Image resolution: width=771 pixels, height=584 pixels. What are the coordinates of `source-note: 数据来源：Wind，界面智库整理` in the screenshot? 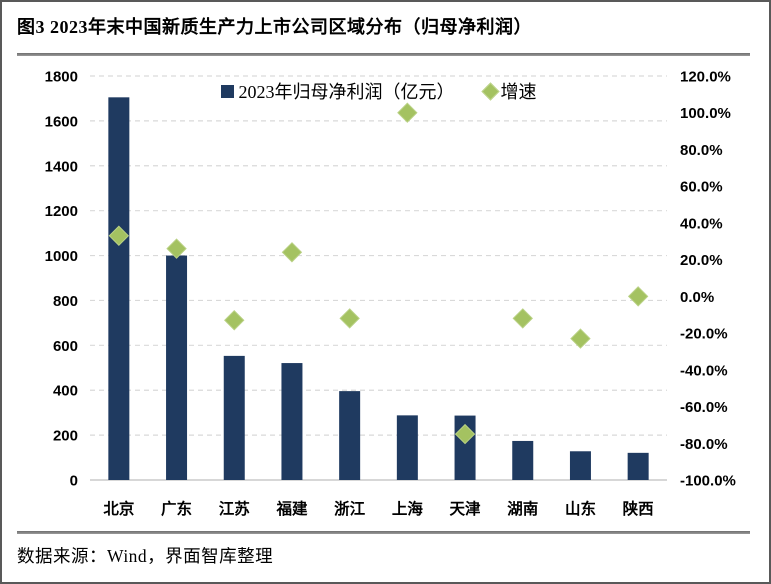 It's located at (145, 556).